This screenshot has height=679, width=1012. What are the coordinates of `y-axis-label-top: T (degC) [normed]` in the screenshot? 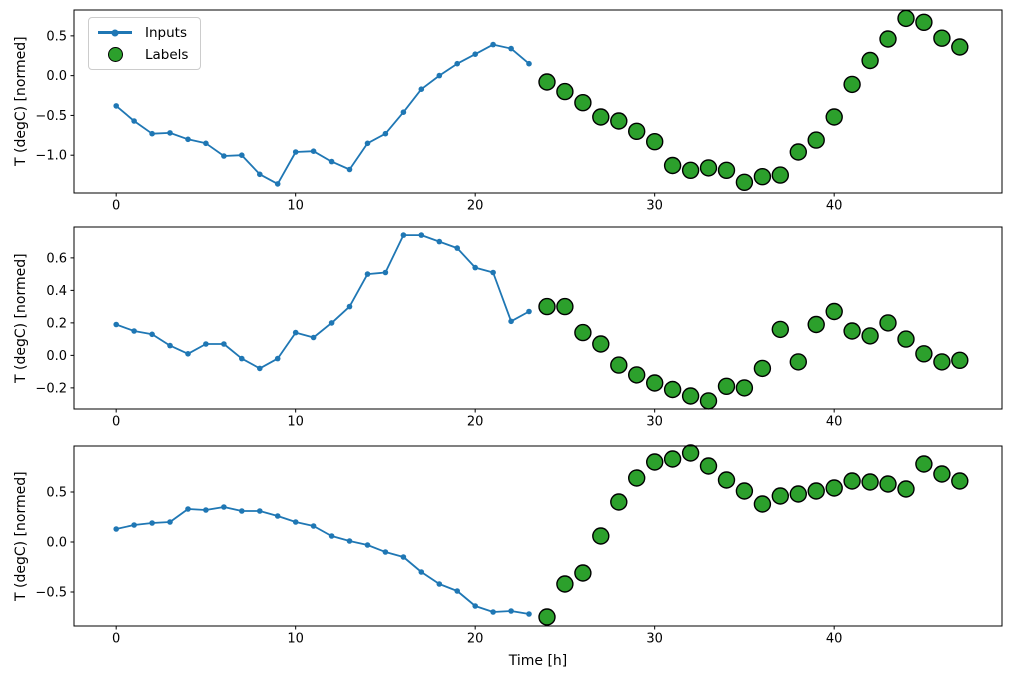 It's located at (21, 101).